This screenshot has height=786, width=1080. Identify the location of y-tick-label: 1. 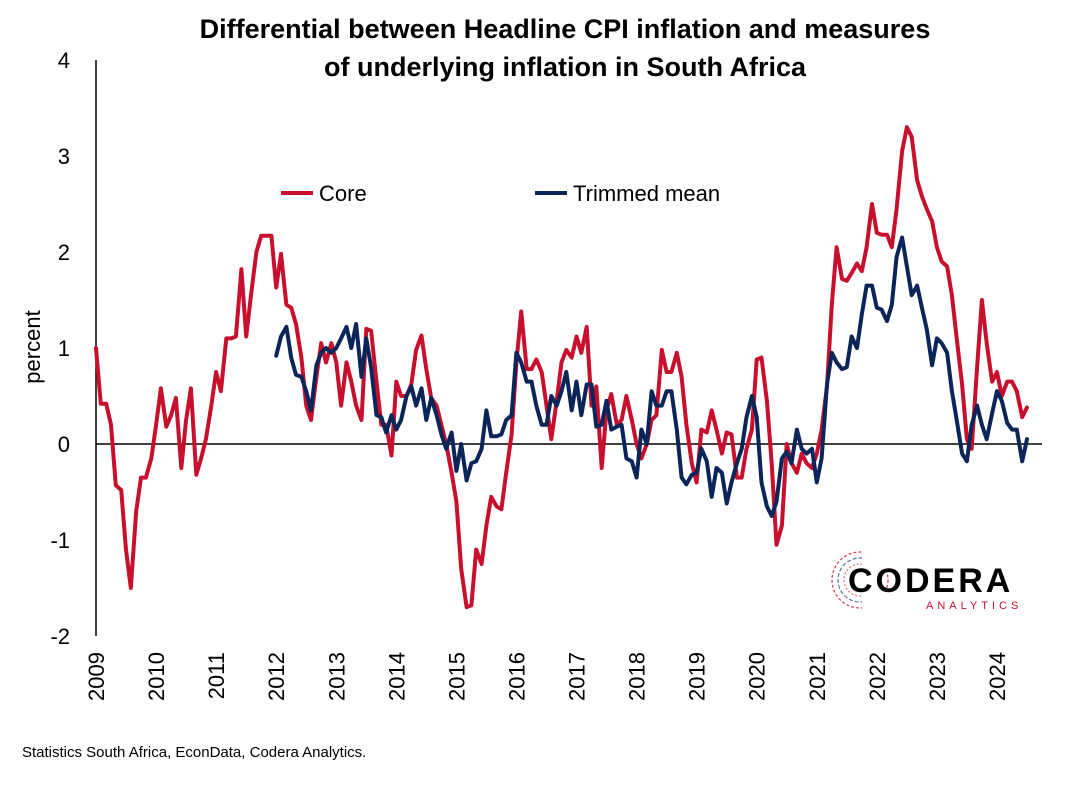
(64, 348).